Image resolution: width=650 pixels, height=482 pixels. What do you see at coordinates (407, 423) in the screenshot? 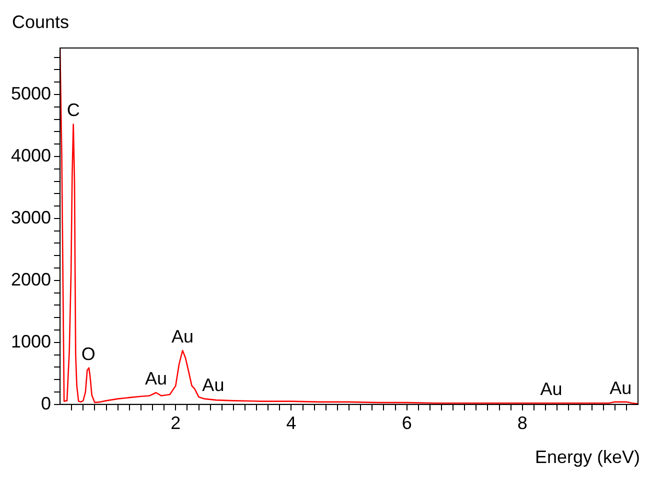
I see `x-tick-label: 6` at bounding box center [407, 423].